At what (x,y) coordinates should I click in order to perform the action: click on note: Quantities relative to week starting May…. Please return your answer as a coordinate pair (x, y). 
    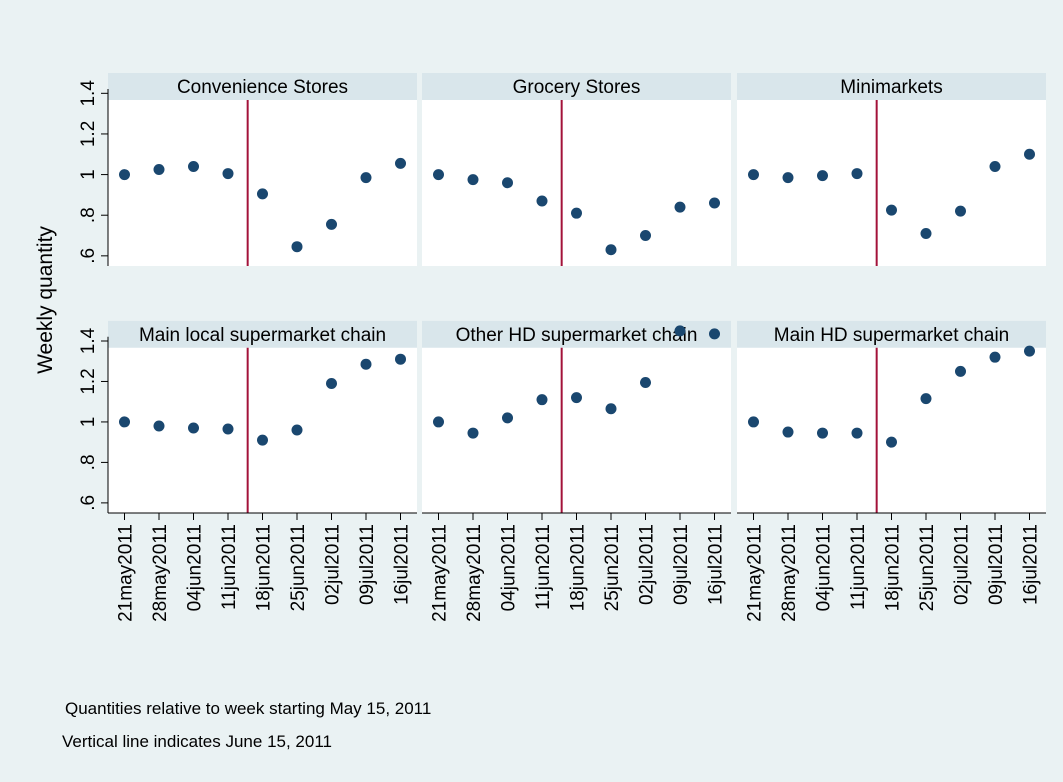
    Looking at the image, I should click on (248, 708).